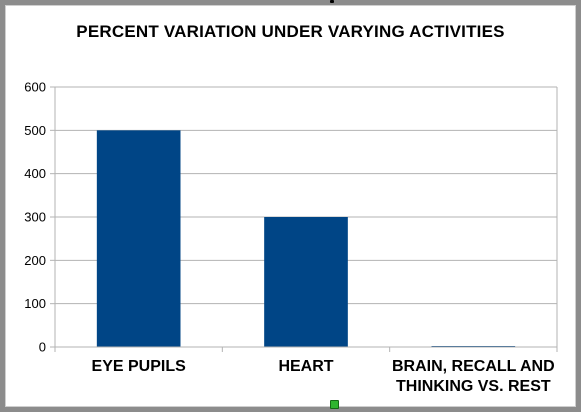  Describe the element at coordinates (42, 347) in the screenshot. I see `y-tick-label-0: 0` at that location.